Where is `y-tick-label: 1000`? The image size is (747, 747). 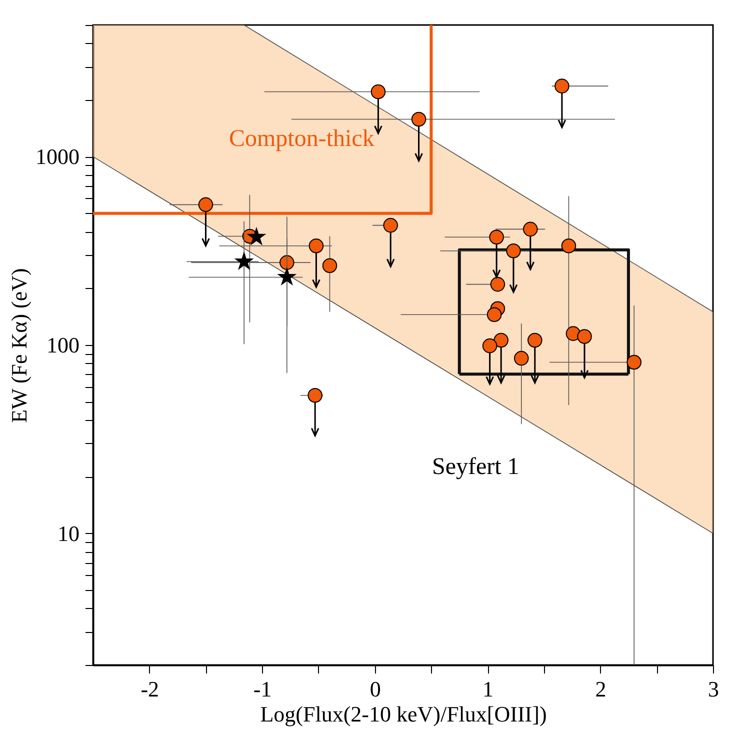 y-tick-label: 1000 is located at coordinates (58, 157).